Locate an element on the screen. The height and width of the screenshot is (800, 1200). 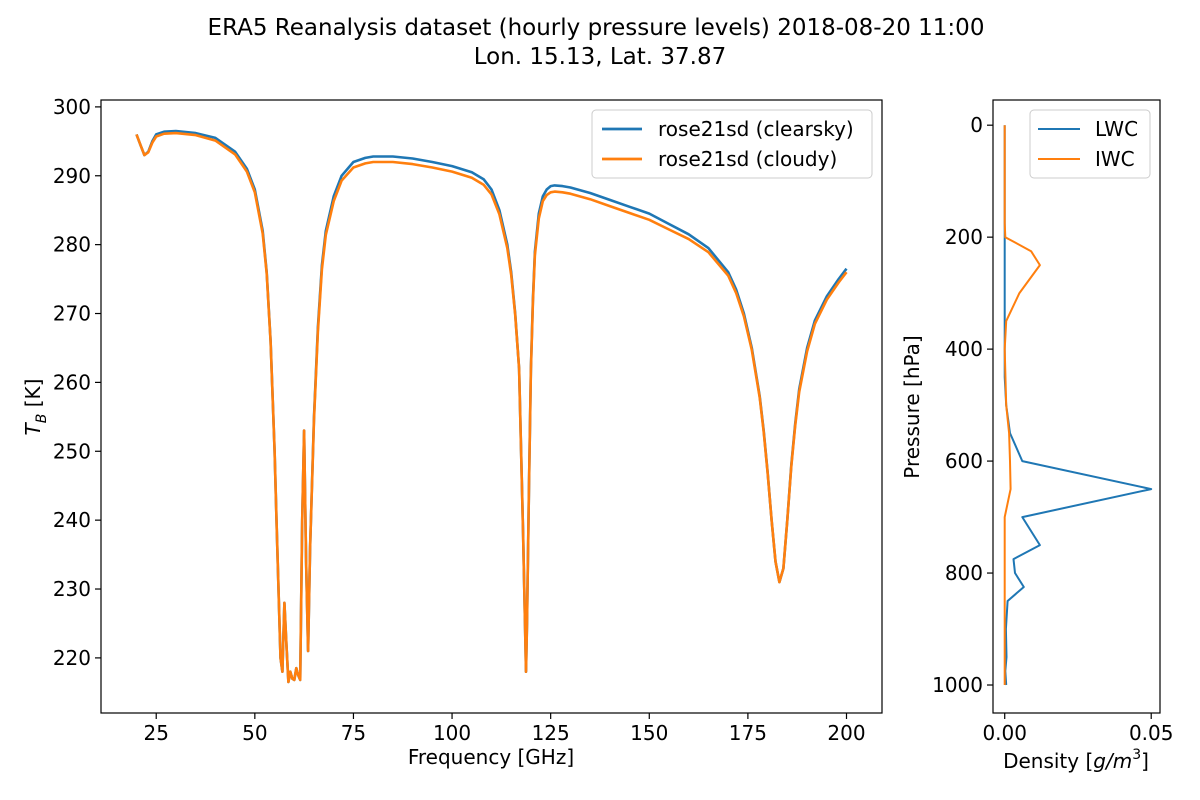
main-y-label-unit: [K] is located at coordinates (33, 396).